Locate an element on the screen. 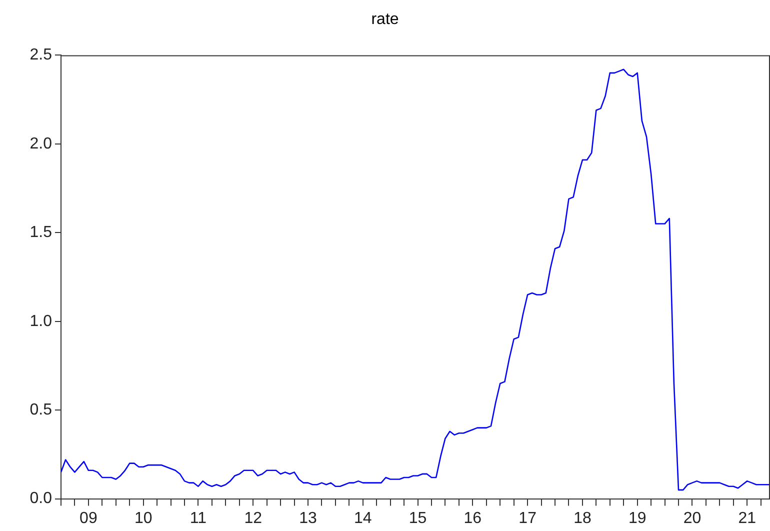 The height and width of the screenshot is (531, 770). x-tick-label: 16 is located at coordinates (473, 518).